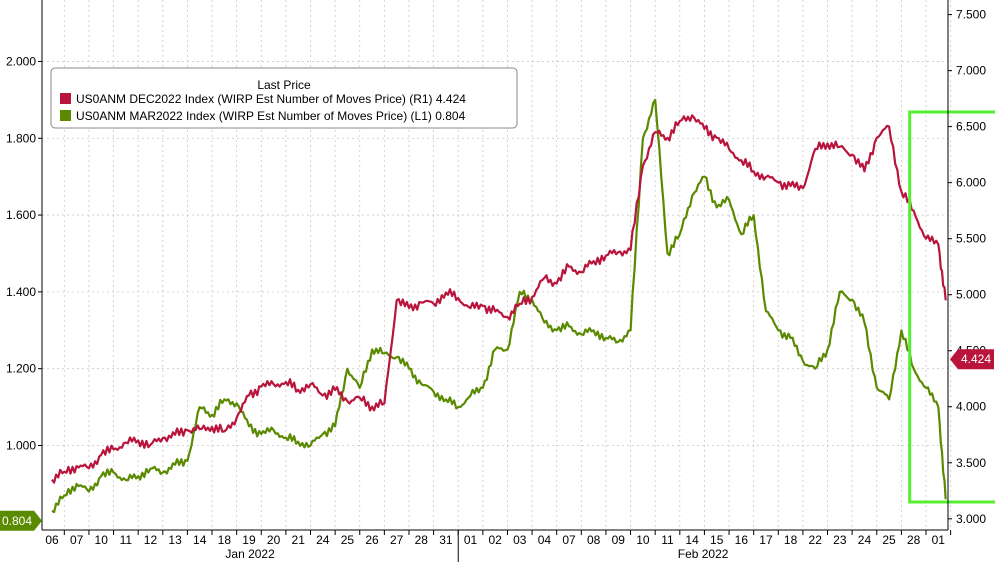 This screenshot has width=995, height=562. What do you see at coordinates (151, 540) in the screenshot?
I see `x-tick-label: 12` at bounding box center [151, 540].